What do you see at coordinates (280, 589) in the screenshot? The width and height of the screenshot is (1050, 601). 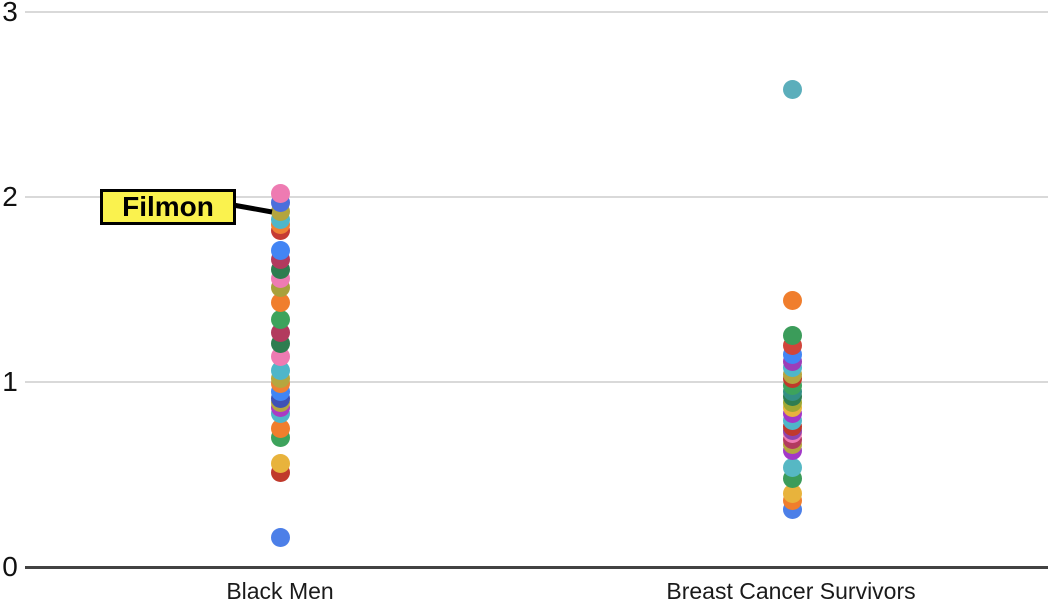 I see `x-axis-category-black-men: Black Men` at bounding box center [280, 589].